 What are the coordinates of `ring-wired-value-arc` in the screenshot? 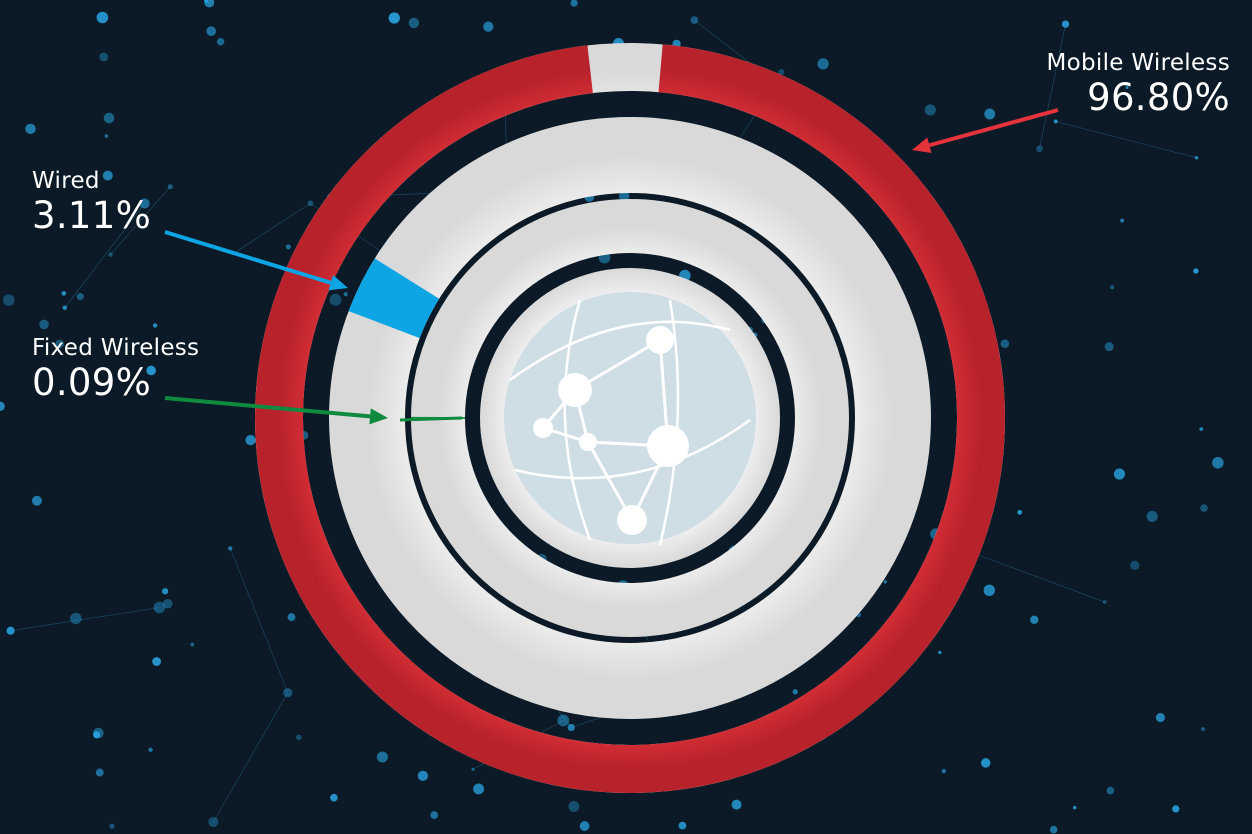 It's located at (394, 298).